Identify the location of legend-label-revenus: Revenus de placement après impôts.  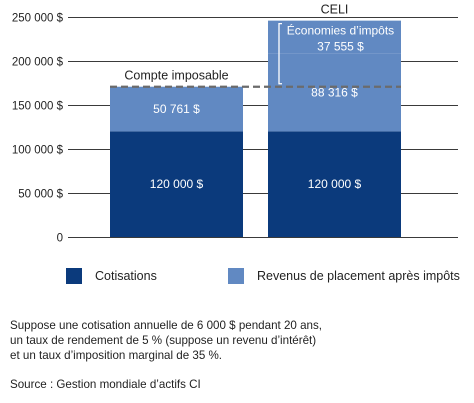
(358, 276).